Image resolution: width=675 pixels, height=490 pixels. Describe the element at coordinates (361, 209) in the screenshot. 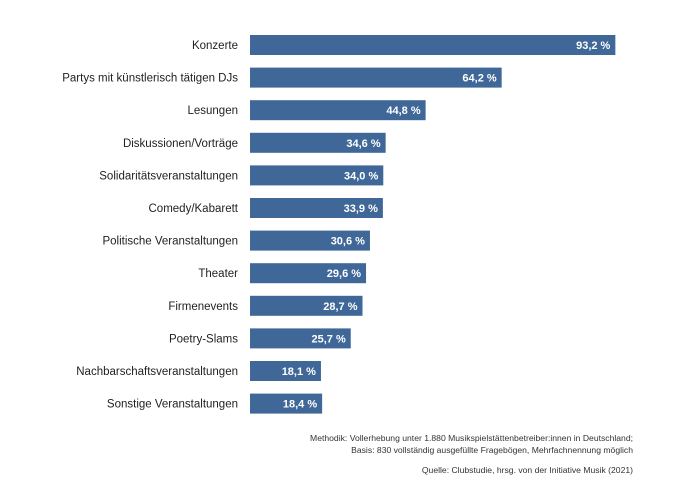

I see `value-label: 33,9 %` at that location.